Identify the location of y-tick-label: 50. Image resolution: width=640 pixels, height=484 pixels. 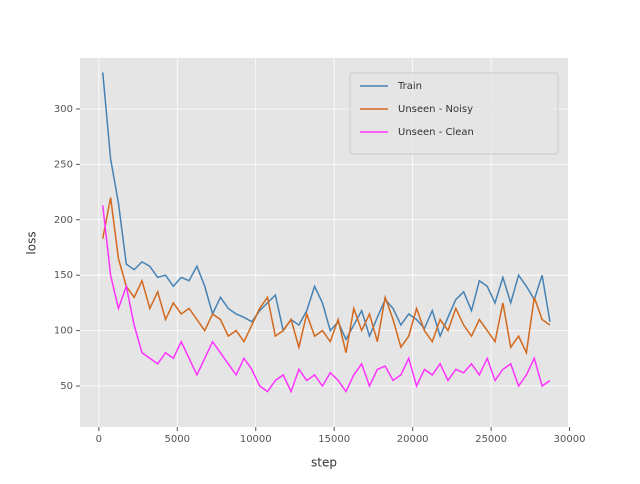
(66, 386).